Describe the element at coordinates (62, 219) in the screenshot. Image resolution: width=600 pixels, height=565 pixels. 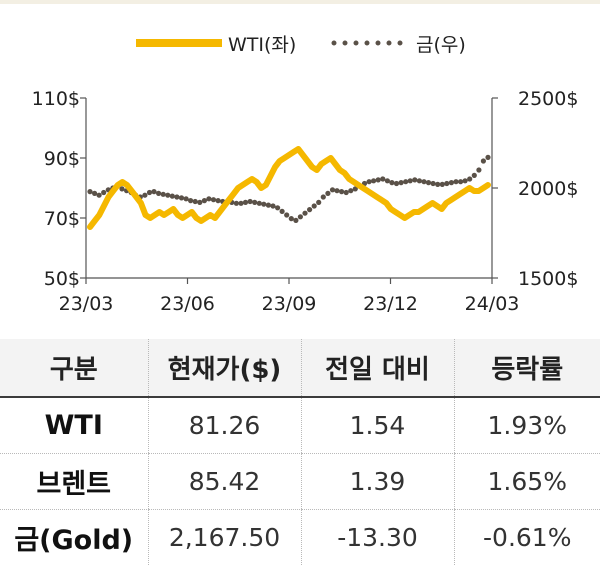
I see `y-left-tick-label: 70$` at that location.